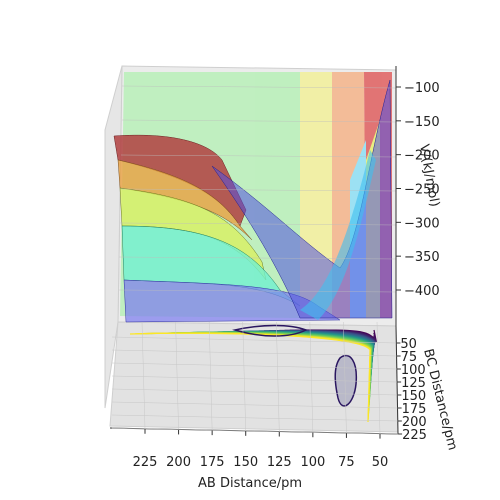 This screenshot has width=500, height=500. Describe the element at coordinates (338, 235) in the screenshot. I see `surface-cyan-rim` at that location.